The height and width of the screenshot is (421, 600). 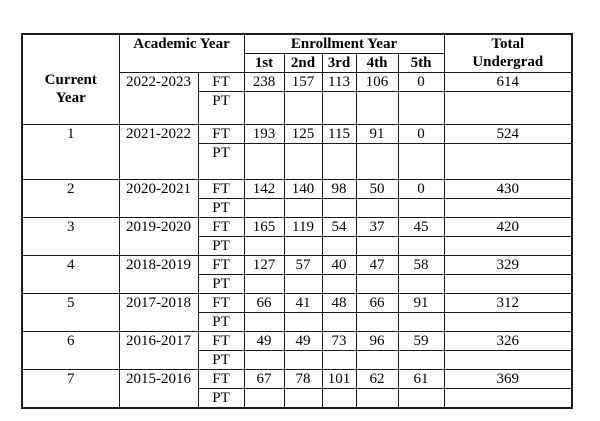 I want to click on total-cell: 369, so click(x=508, y=379).